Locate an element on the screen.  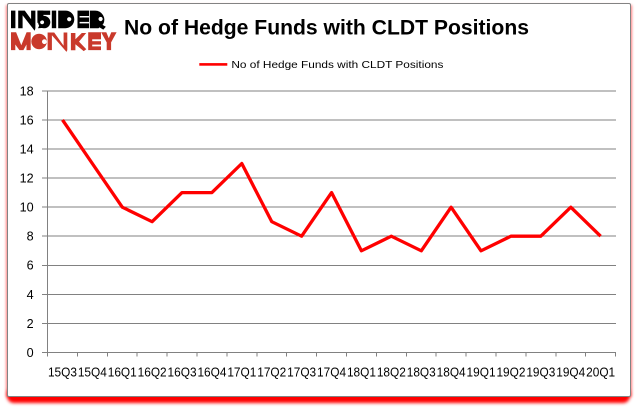
svg-text: 17Q2 is located at coordinates (271, 372).